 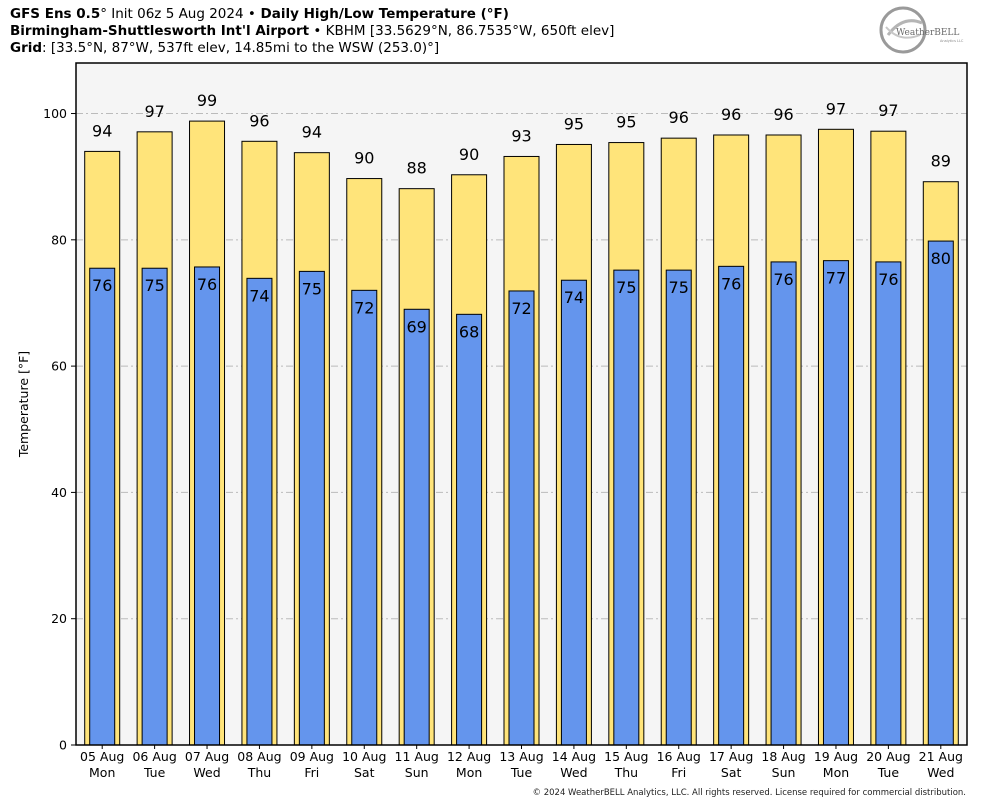 What do you see at coordinates (836, 756) in the screenshot?
I see `x-date-label: 19 Aug` at bounding box center [836, 756].